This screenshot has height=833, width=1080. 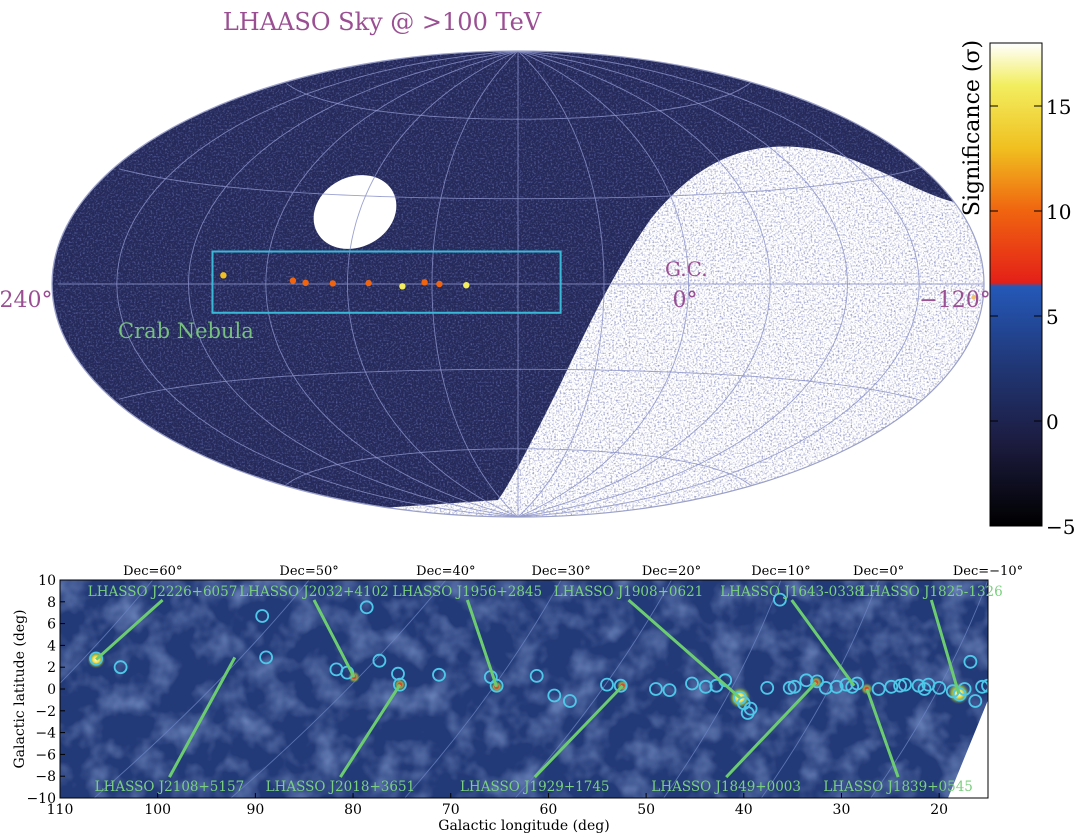 I want to click on source-label: LHASSO J1908+0621, so click(x=629, y=592).